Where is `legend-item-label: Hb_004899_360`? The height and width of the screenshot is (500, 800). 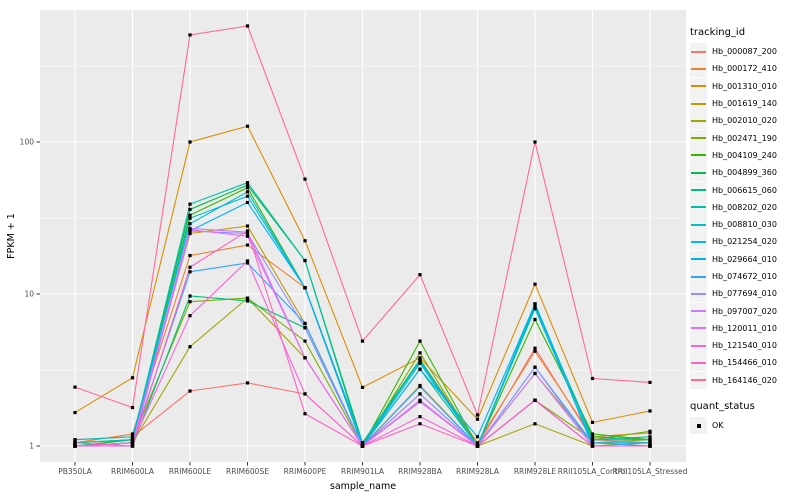 legend-item-label: Hb_004899_360 is located at coordinates (744, 173).